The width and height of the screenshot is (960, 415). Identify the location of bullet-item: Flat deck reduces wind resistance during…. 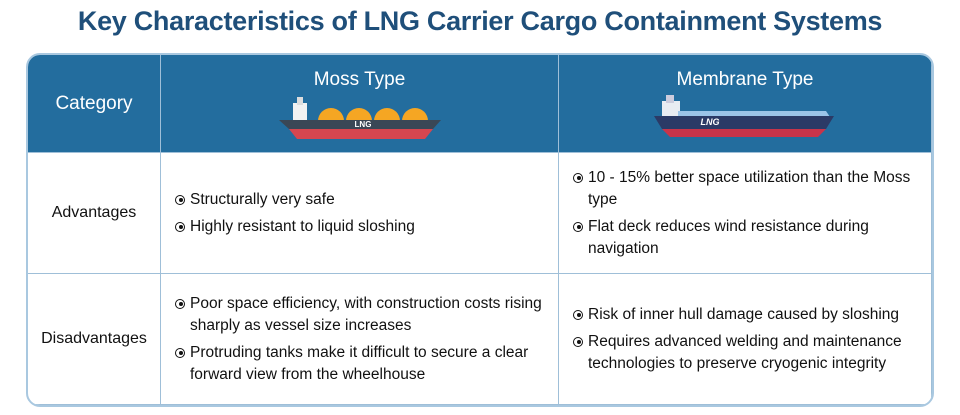
(745, 238).